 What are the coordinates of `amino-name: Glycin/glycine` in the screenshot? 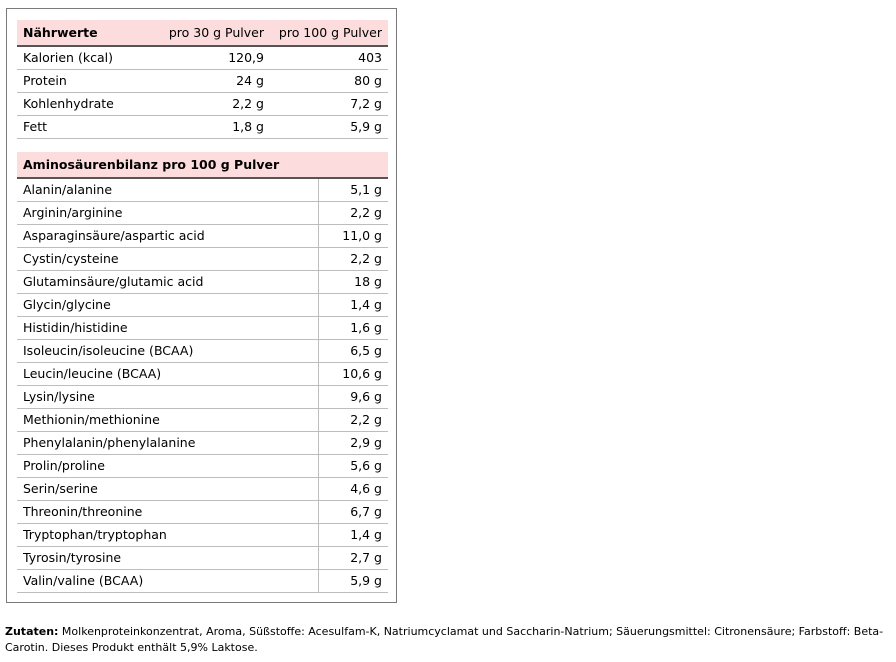 It's located at (167, 305).